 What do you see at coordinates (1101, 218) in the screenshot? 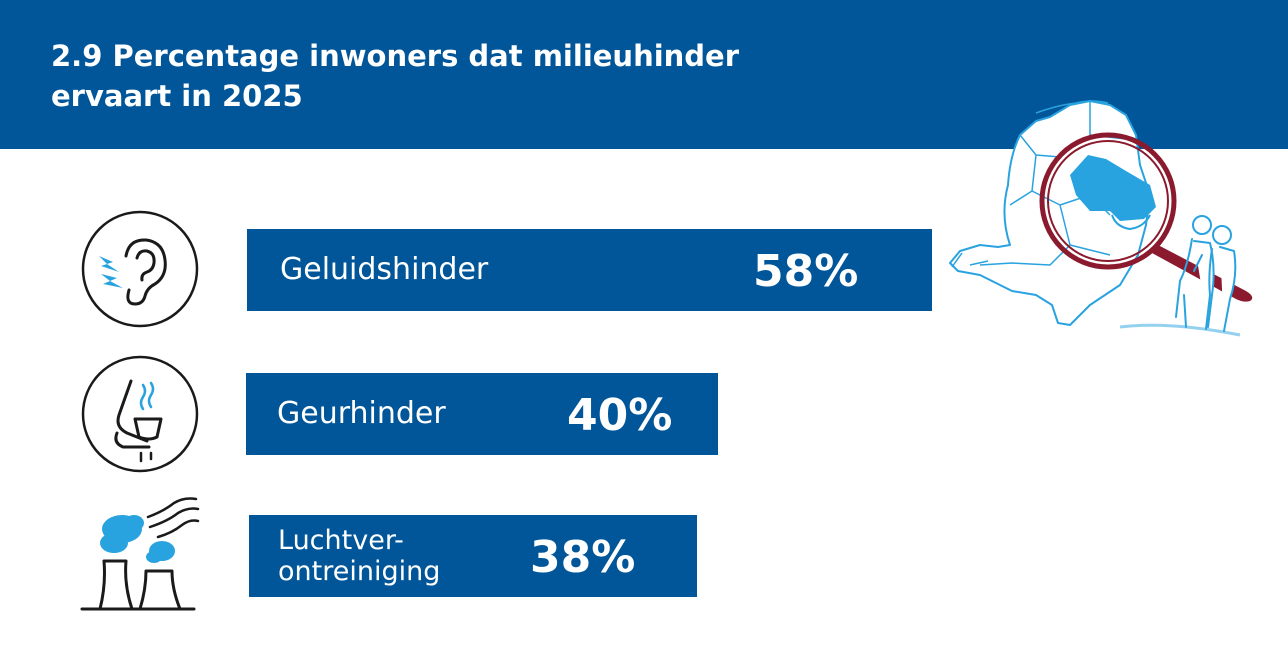
I see `netherlands-map-magnifier-icon` at bounding box center [1101, 218].